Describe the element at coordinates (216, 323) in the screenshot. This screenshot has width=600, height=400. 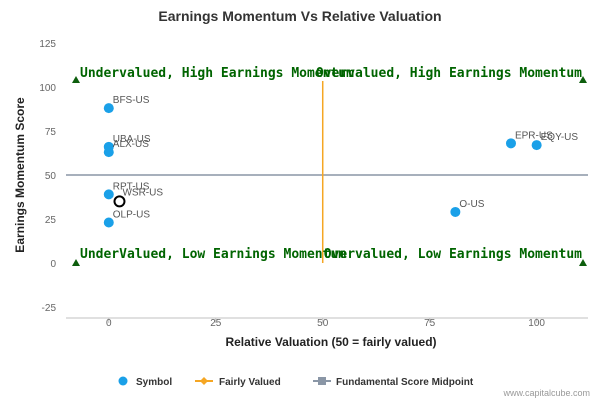
I see `x-tick-label: 25` at that location.